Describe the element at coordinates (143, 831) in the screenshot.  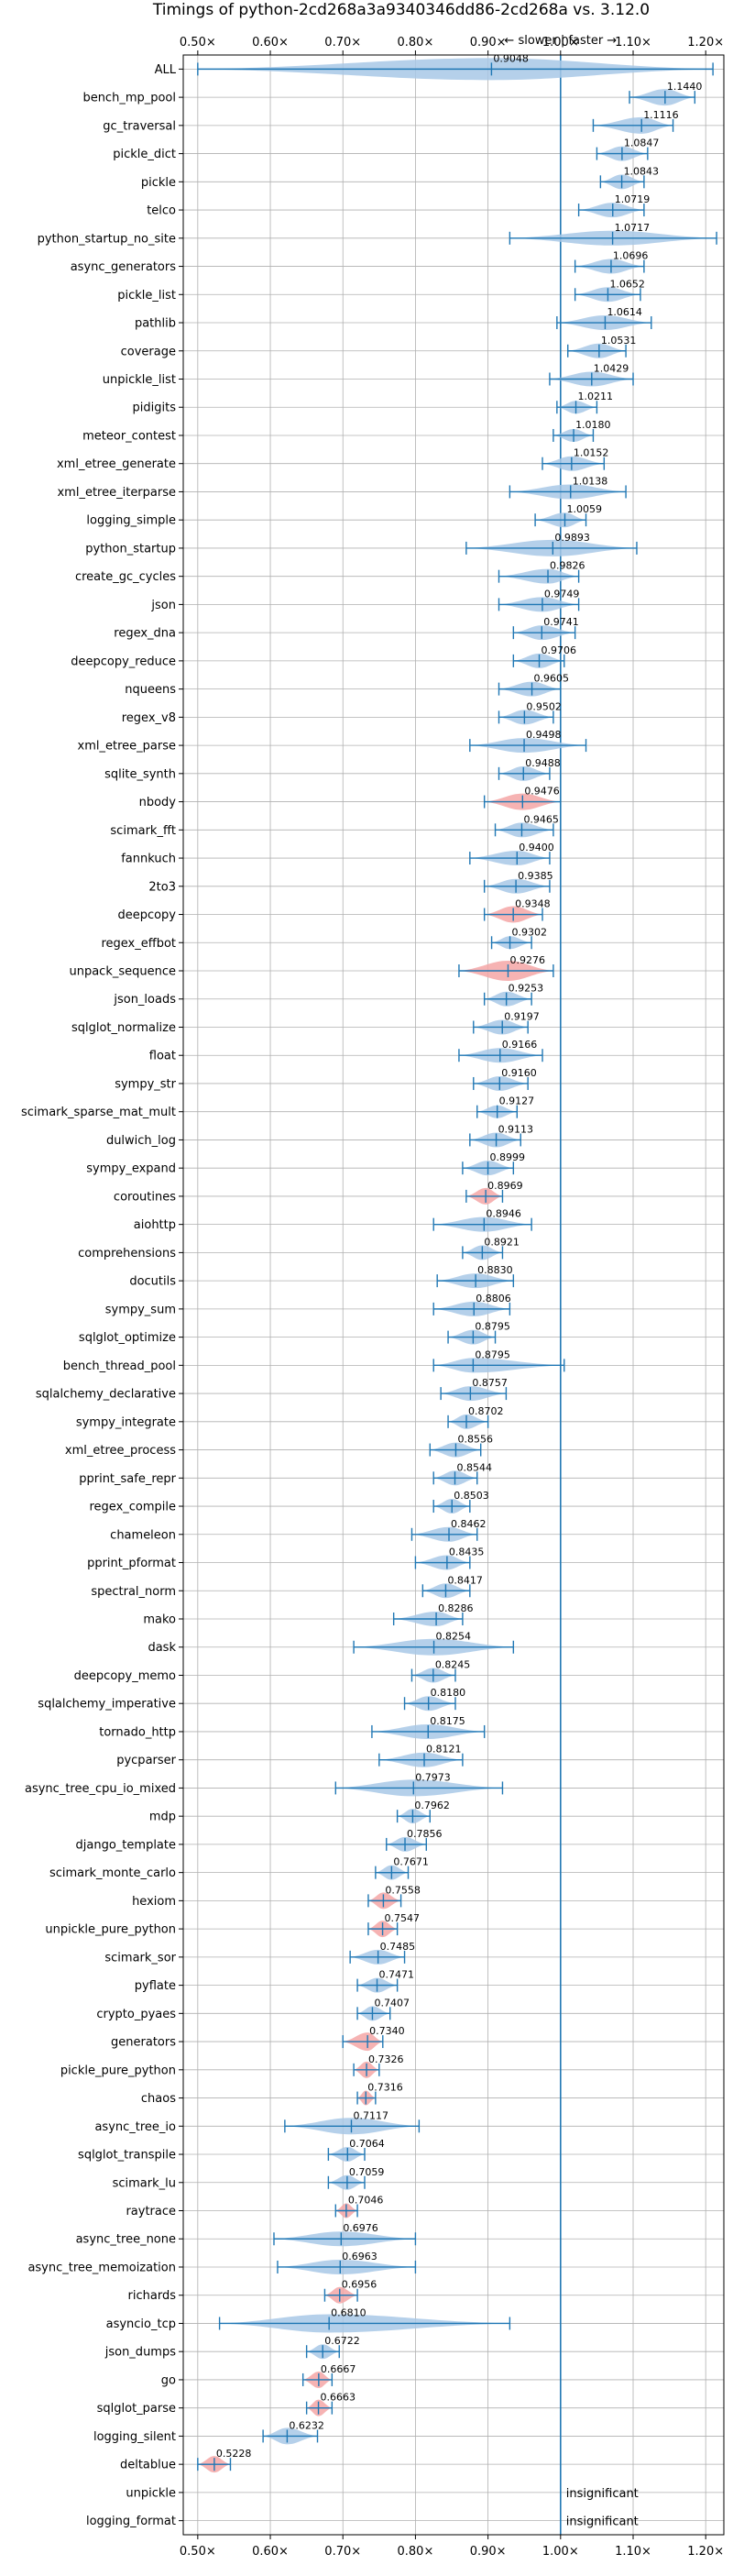
I see `category-label-scimark-fft: scimark_fft` at that location.